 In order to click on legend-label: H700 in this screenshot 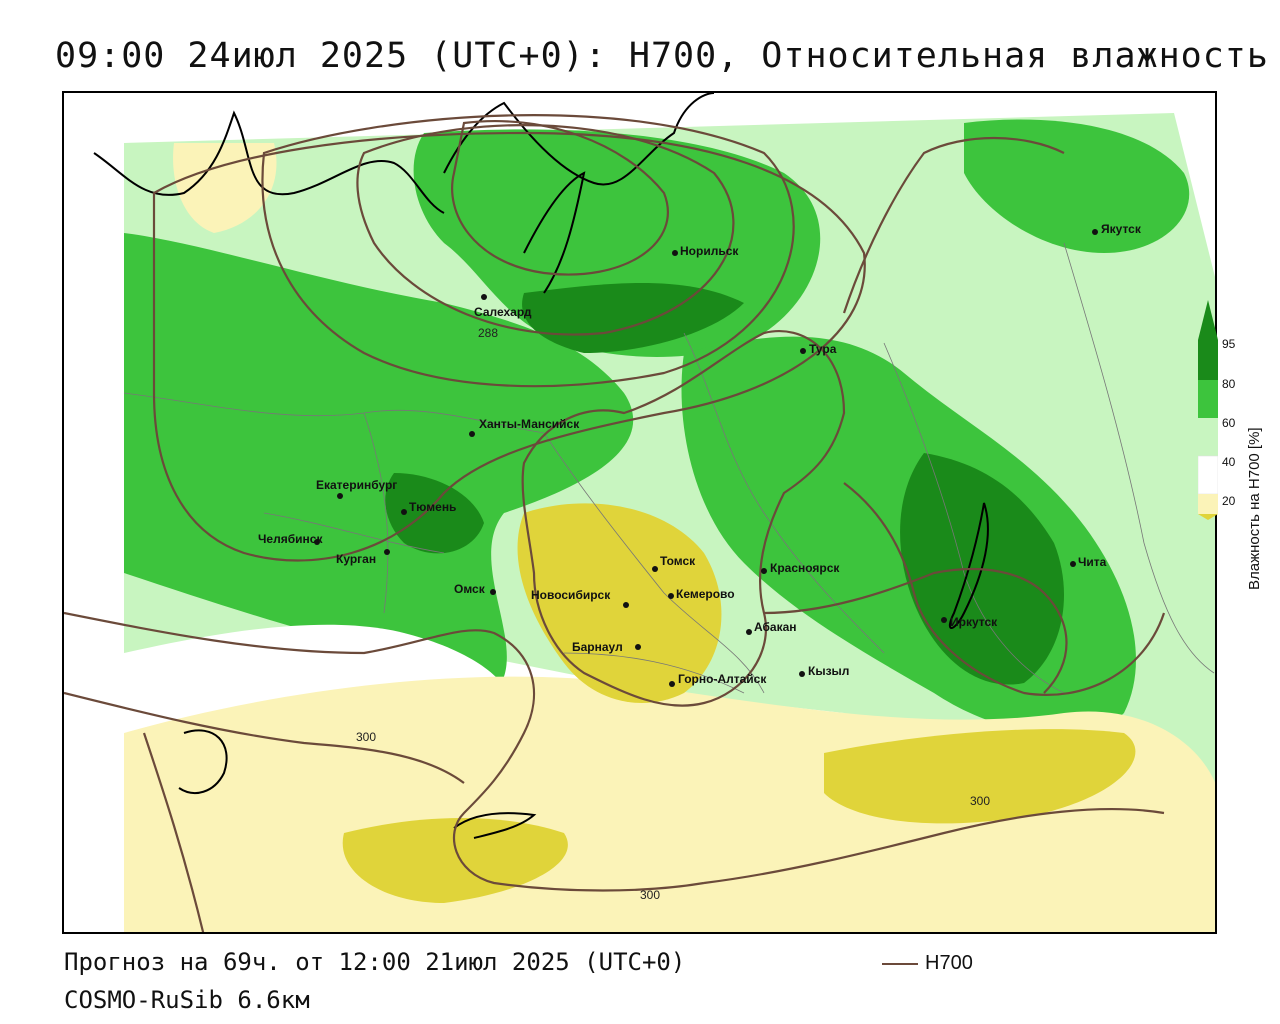, I will do `click(949, 963)`.